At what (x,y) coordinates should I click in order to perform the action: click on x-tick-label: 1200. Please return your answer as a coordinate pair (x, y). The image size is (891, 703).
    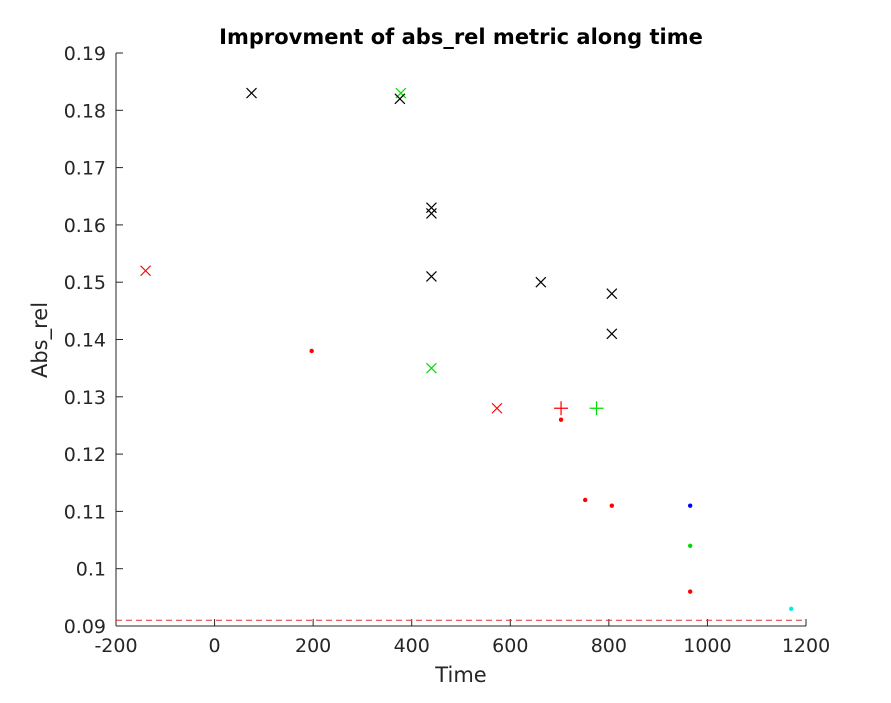
    Looking at the image, I should click on (806, 646).